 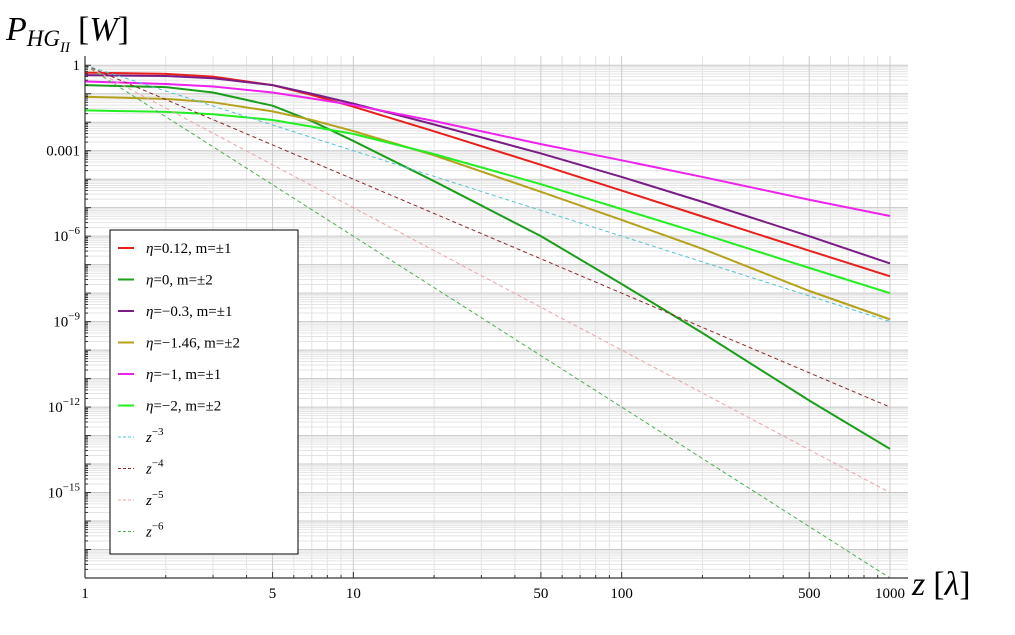 I want to click on x-axis-label-bracket-close: ], so click(x=964, y=584).